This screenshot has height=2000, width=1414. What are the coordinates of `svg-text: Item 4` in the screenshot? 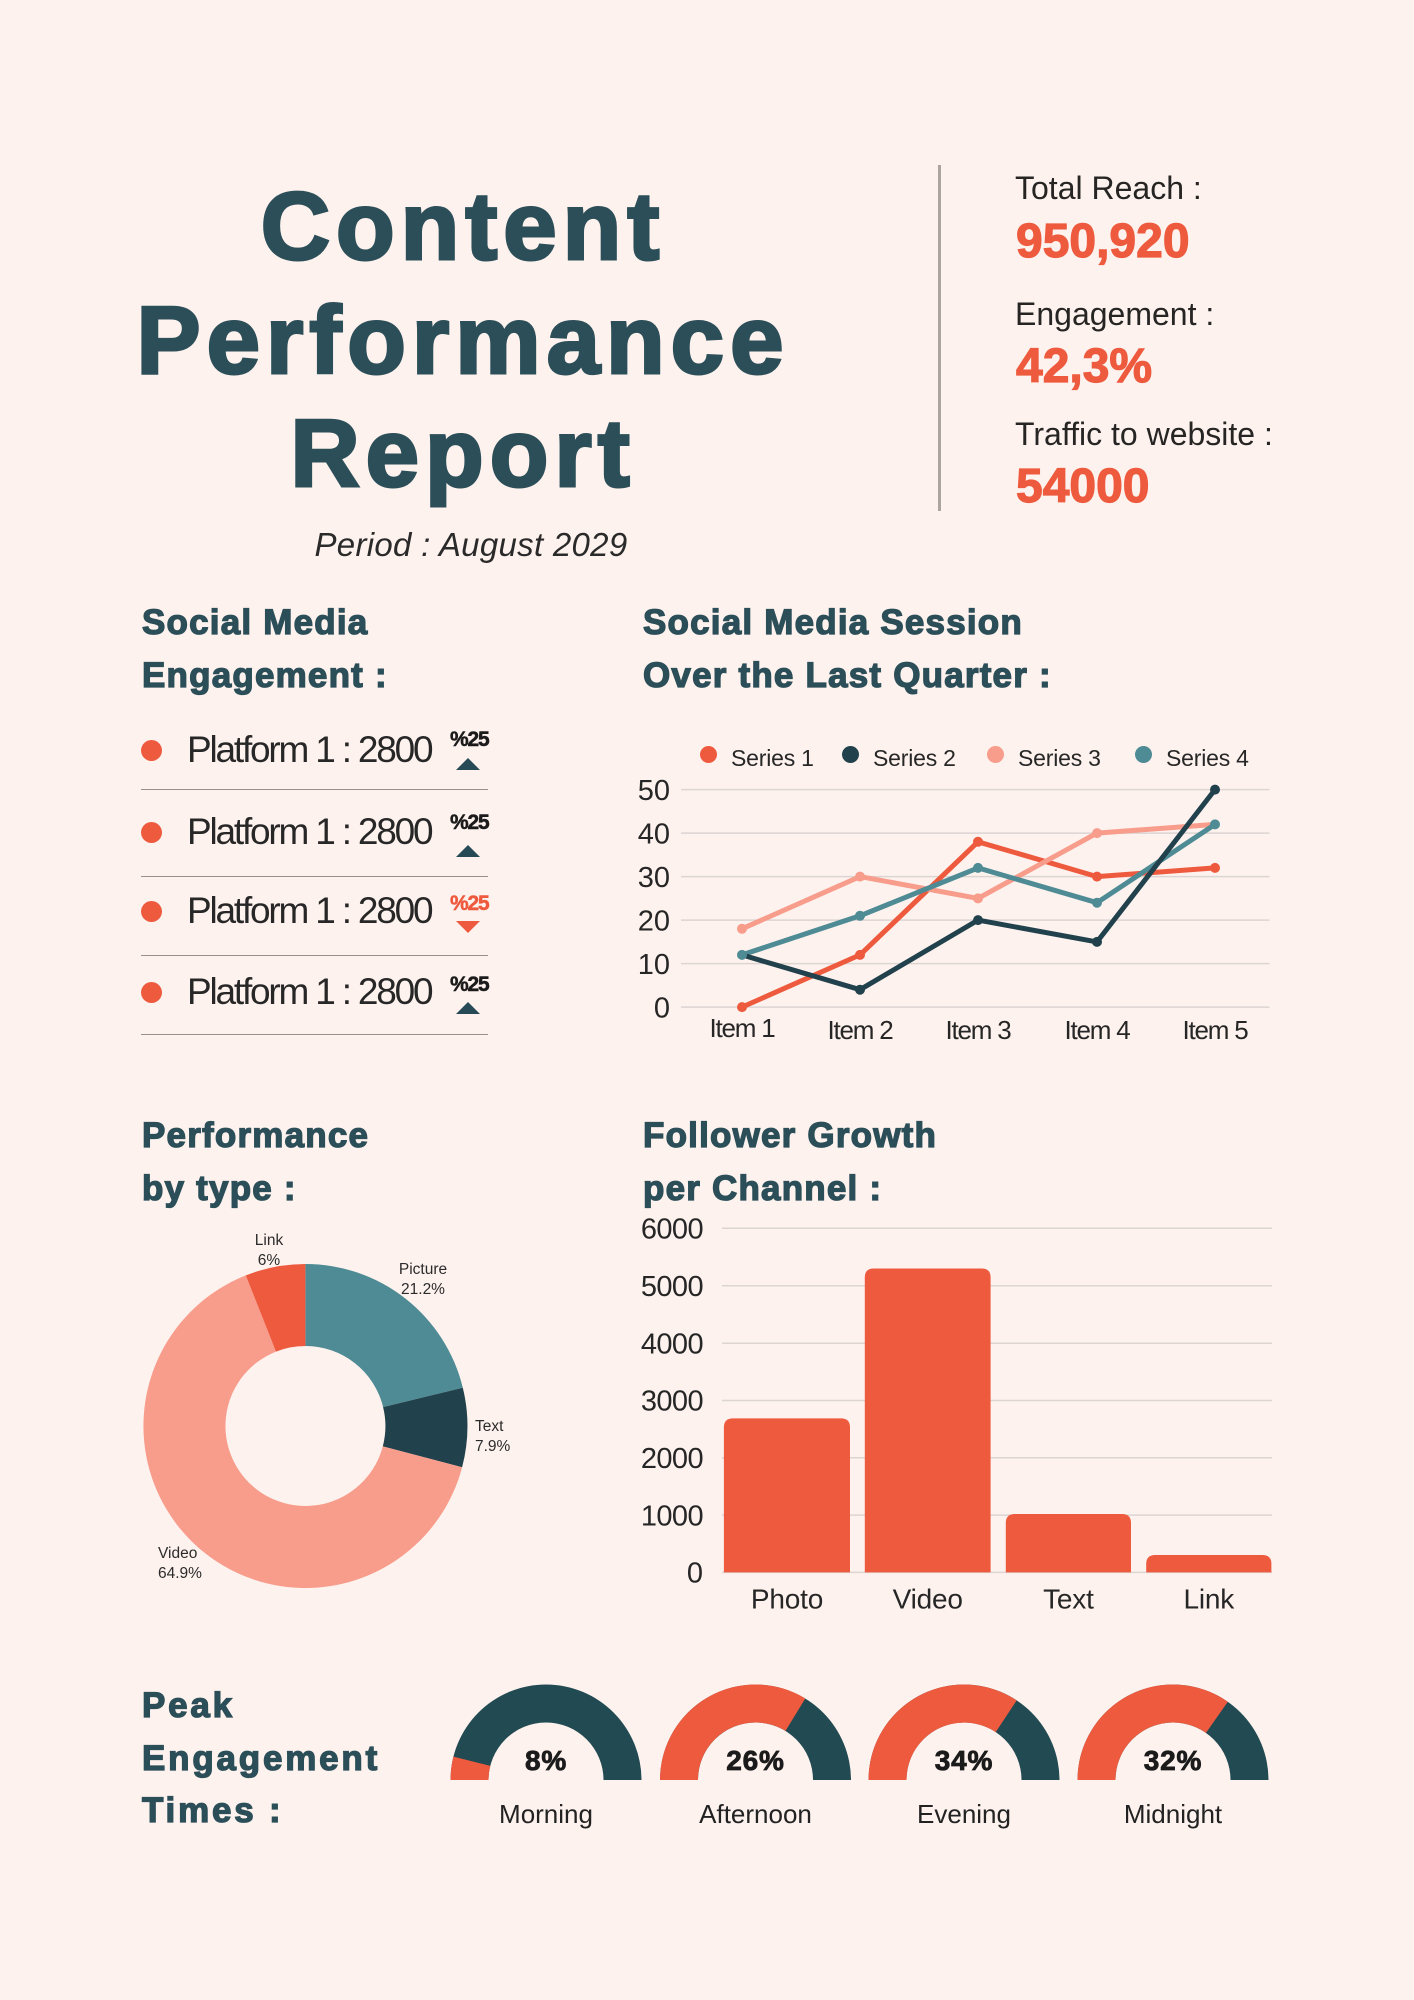 It's located at (1097, 1030).